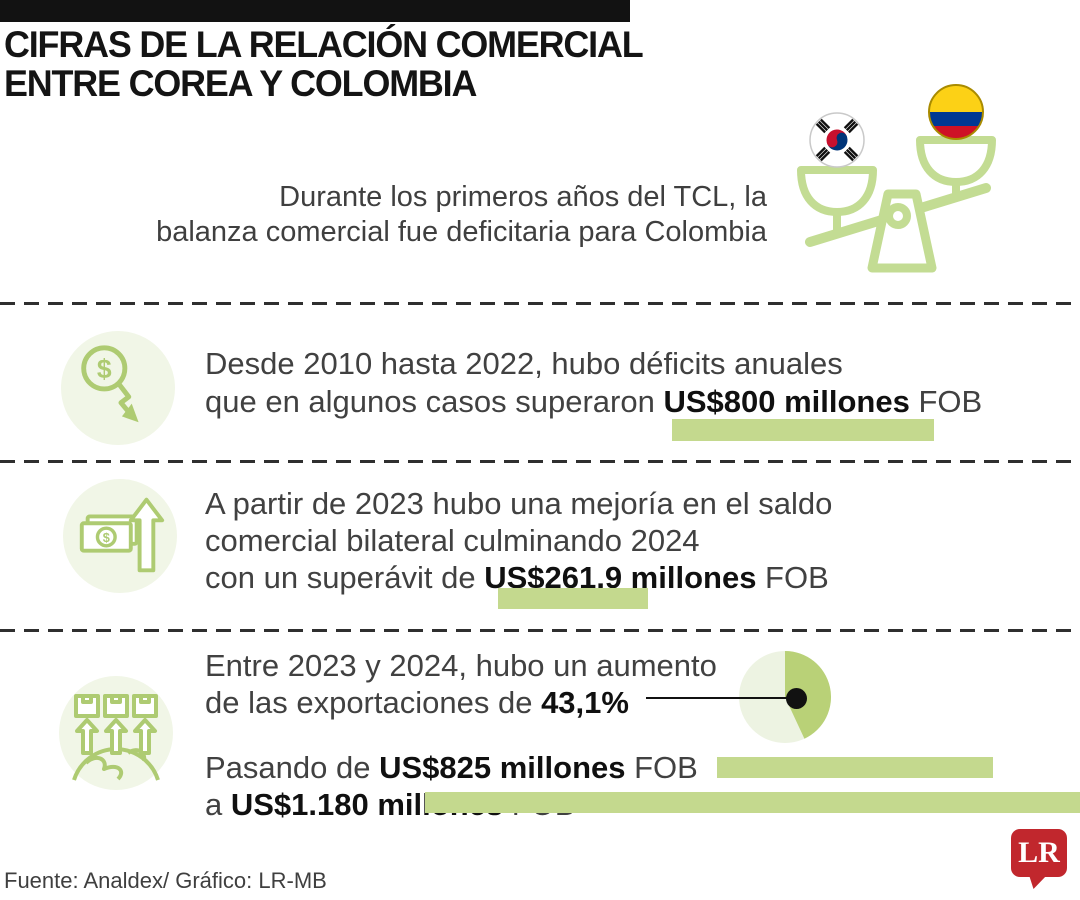  Describe the element at coordinates (837, 140) in the screenshot. I see `south-korea-flag-icon` at that location.